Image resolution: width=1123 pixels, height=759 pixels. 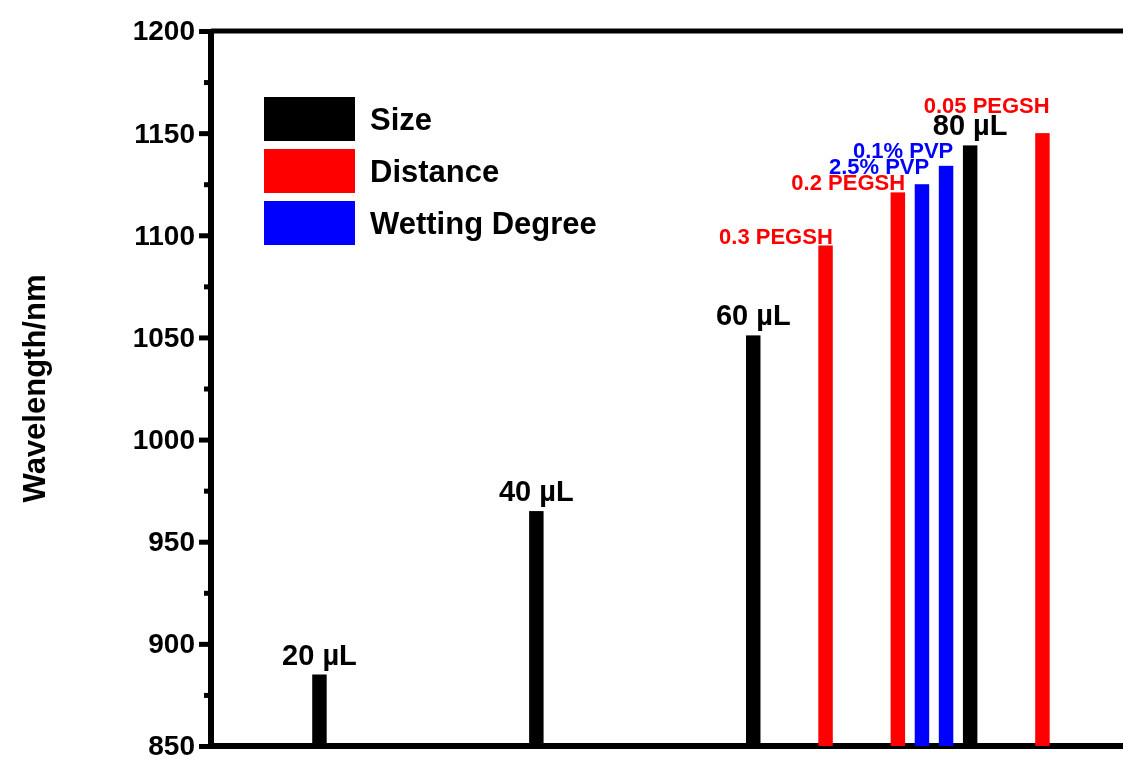 I want to click on y-tick-label: 1050, so click(x=163, y=337).